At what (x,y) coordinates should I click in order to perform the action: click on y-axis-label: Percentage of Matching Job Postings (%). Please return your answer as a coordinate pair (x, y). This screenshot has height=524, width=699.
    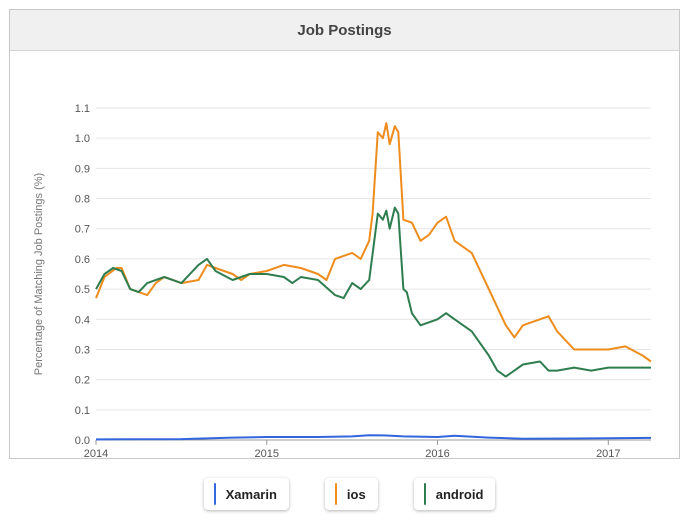
    Looking at the image, I should click on (39, 274).